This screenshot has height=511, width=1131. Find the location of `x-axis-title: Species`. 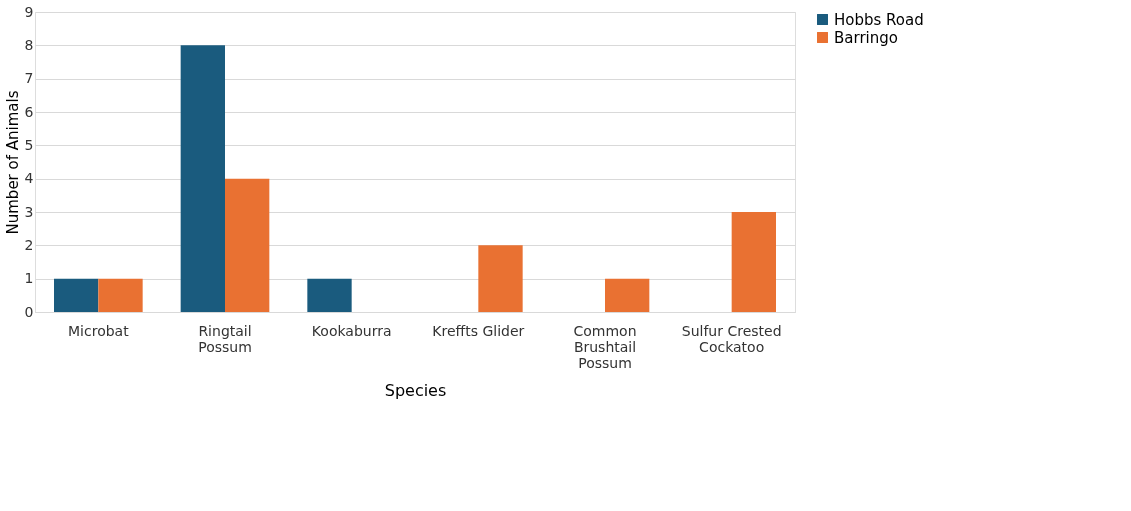

x-axis-title: Species is located at coordinates (415, 390).